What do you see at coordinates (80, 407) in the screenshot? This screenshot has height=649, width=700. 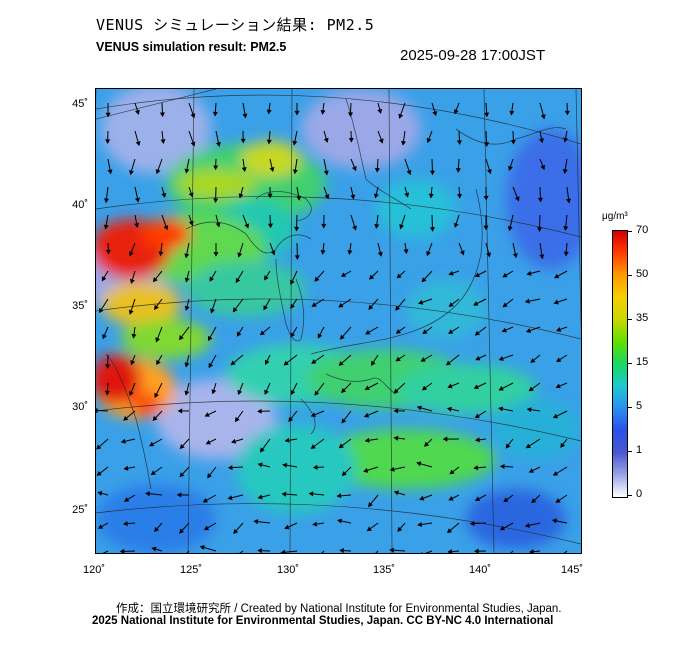 I see `lat-label-30: 30˚` at bounding box center [80, 407].